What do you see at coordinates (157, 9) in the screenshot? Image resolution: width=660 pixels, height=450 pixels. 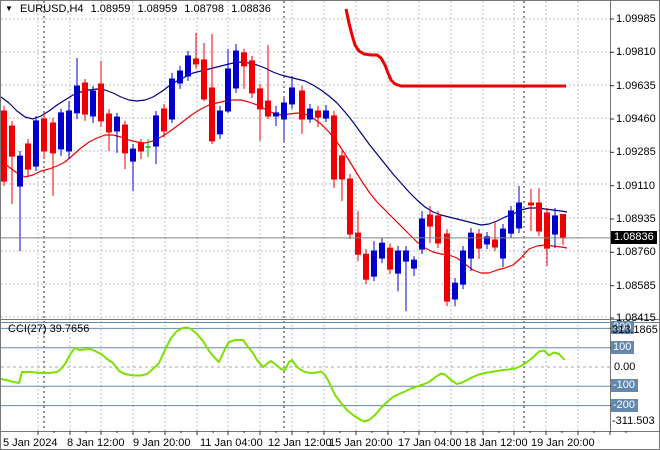 I see `high-value: 1.08959` at bounding box center [157, 9].